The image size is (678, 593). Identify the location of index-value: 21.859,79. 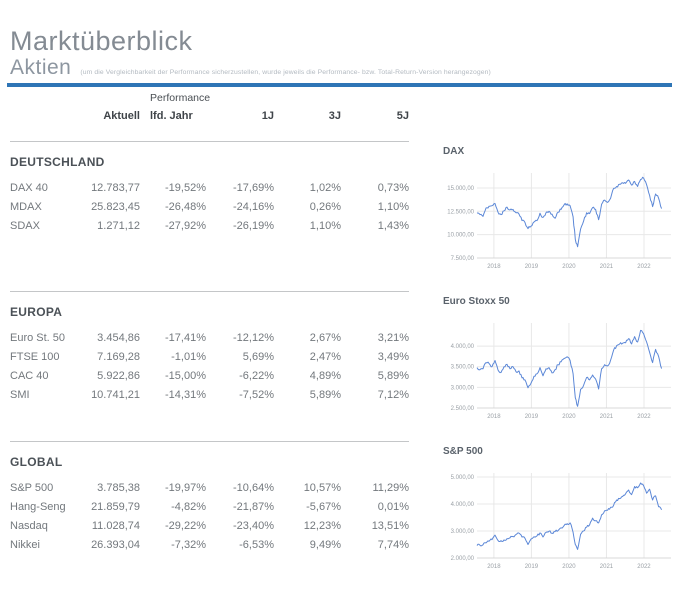
(115, 506).